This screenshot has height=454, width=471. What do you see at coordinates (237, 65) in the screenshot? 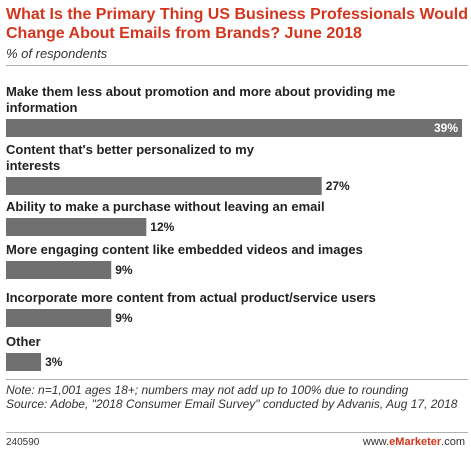
I see `top-divider` at bounding box center [237, 65].